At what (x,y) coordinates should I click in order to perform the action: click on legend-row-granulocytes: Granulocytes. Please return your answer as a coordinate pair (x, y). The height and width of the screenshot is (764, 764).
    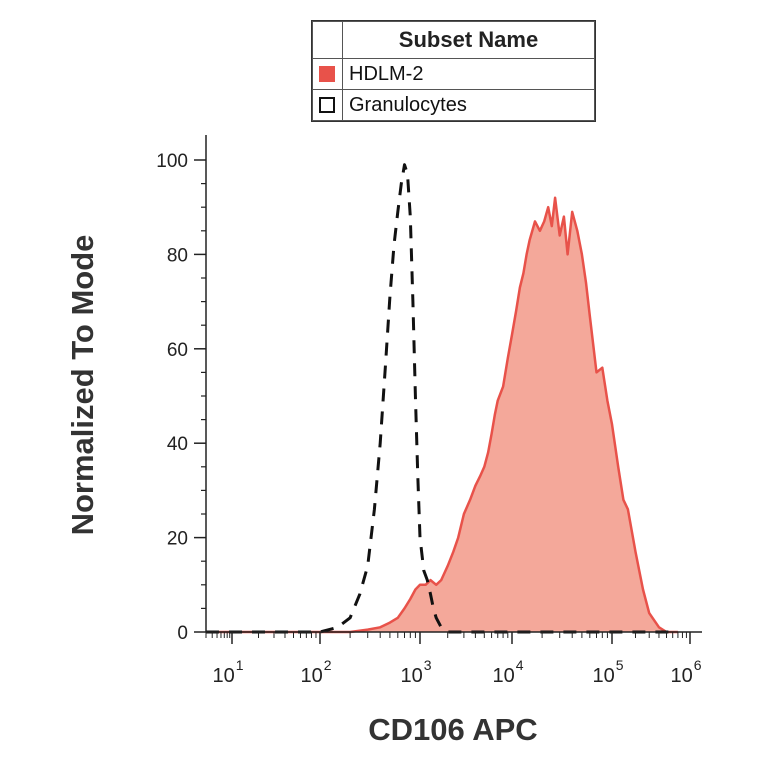
    Looking at the image, I should click on (453, 105).